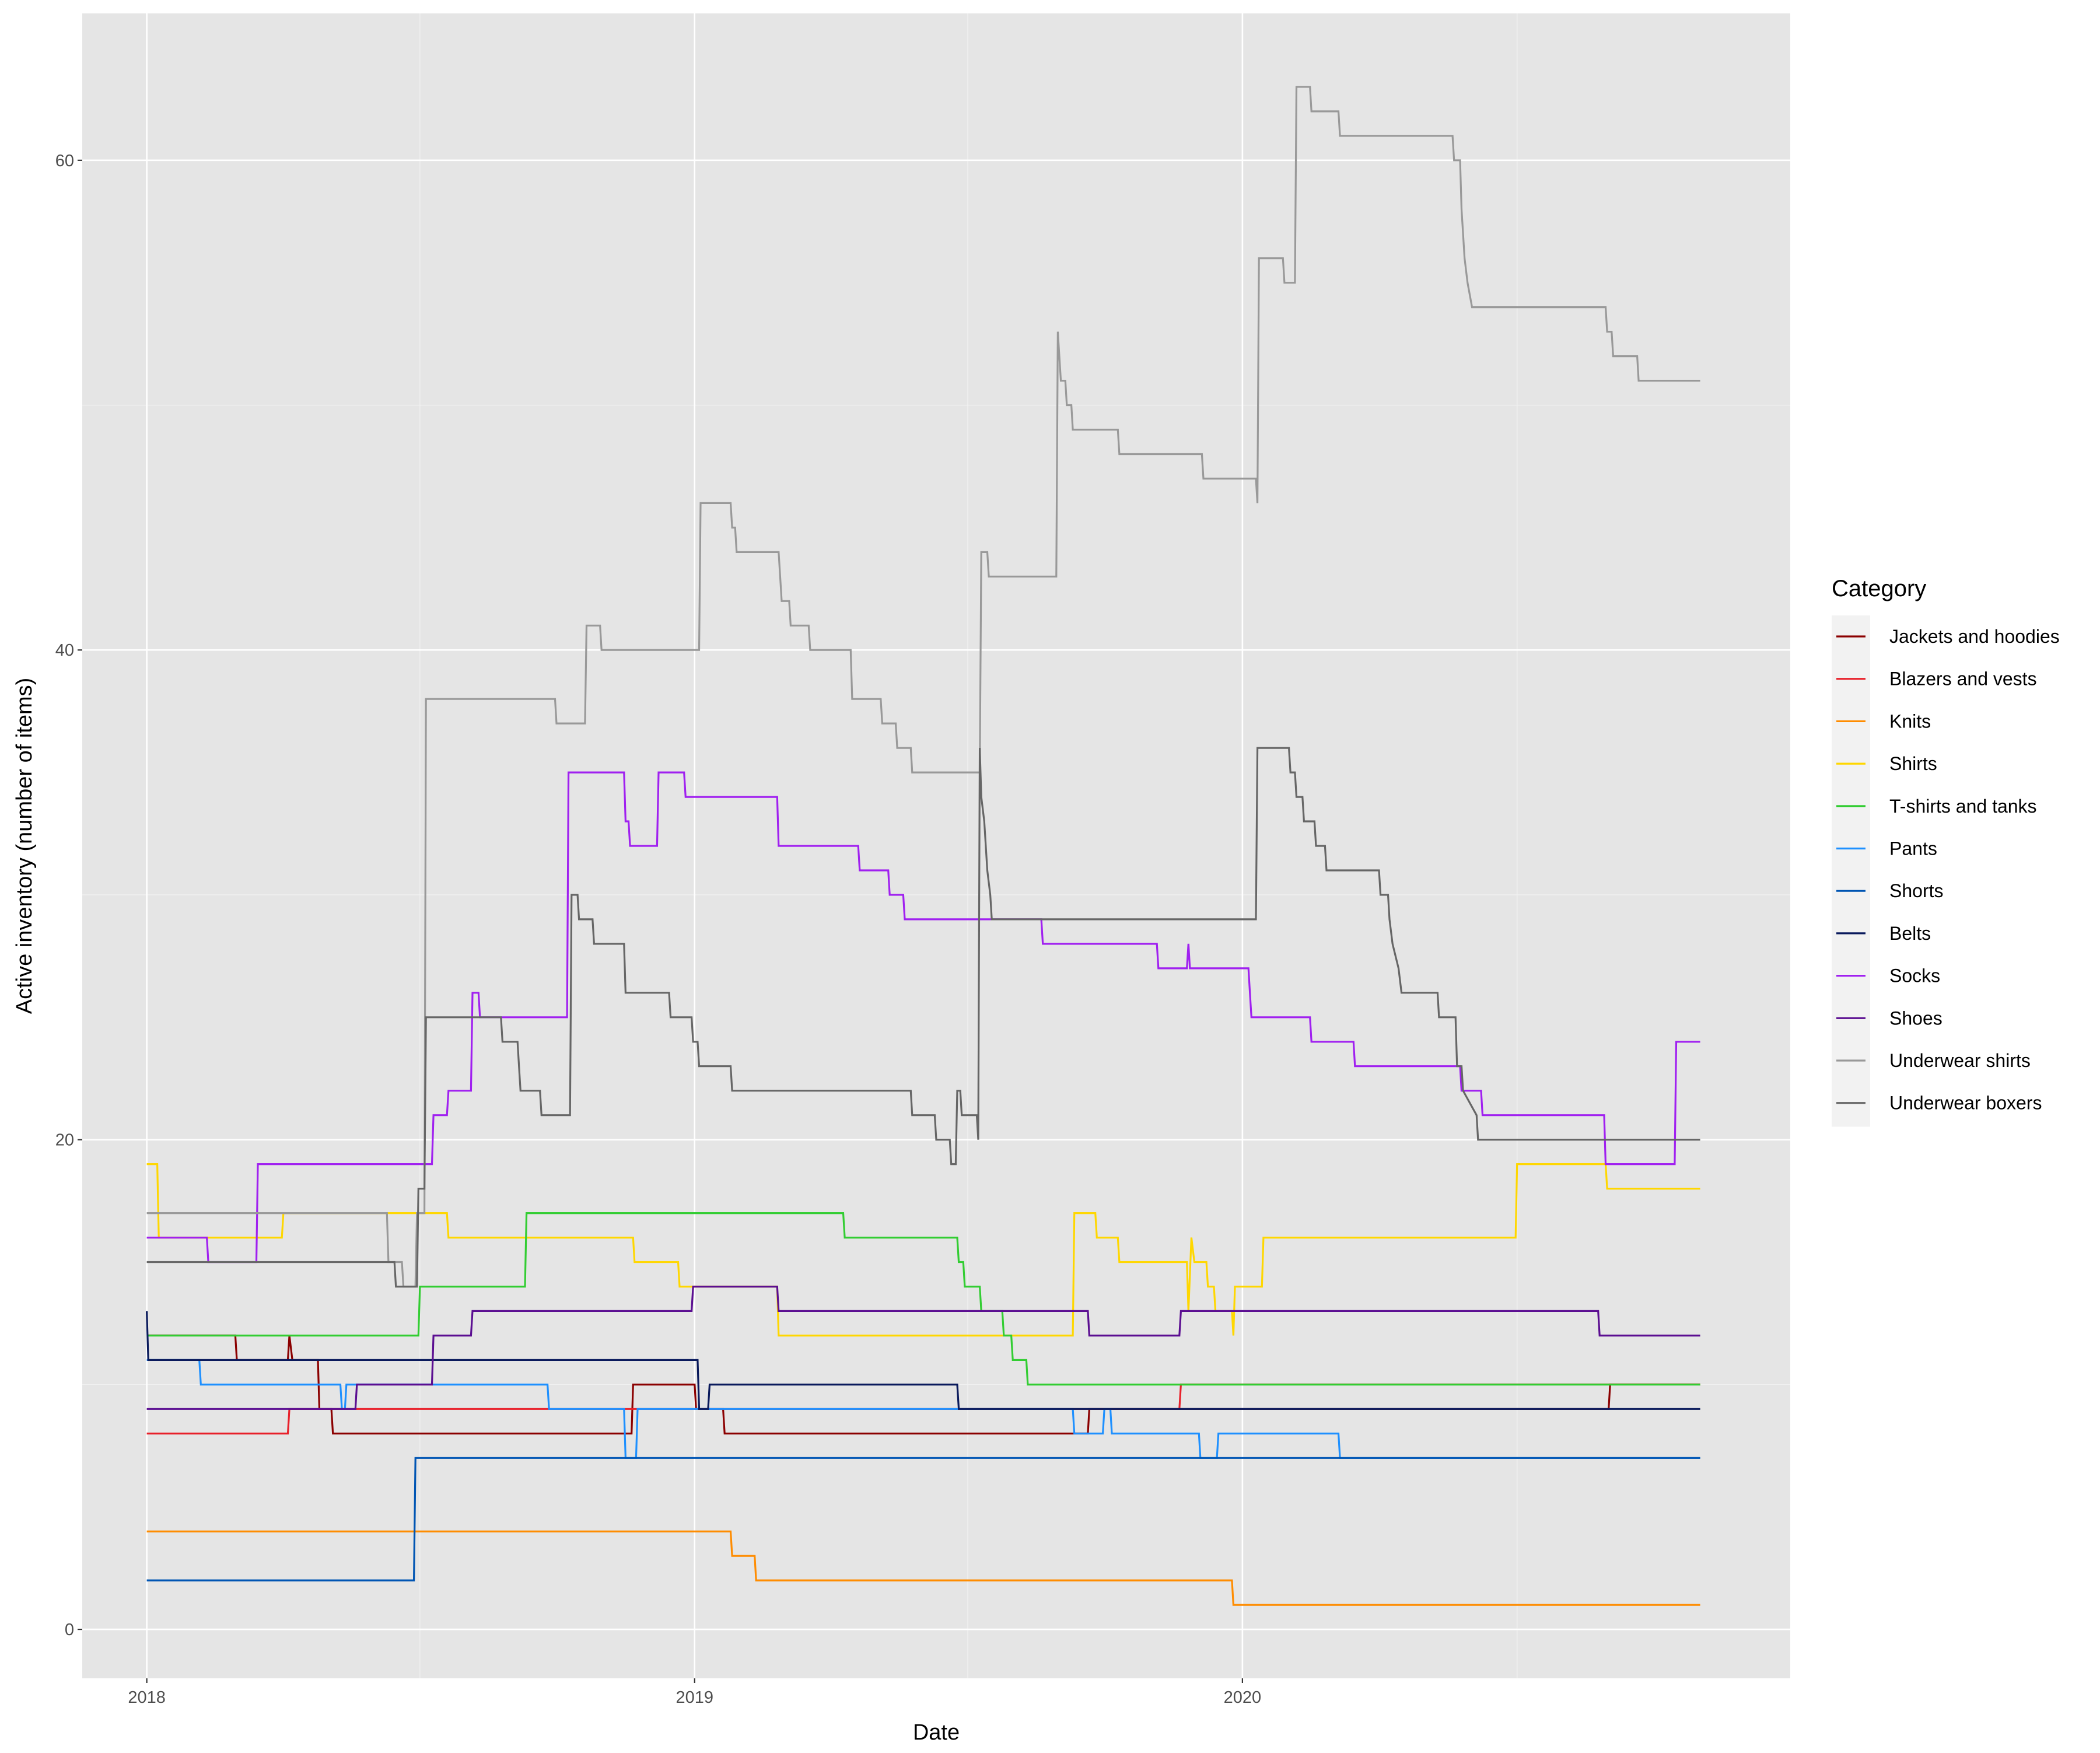 This screenshot has height=1753, width=2100. I want to click on legend-label-shirts: Shirts, so click(1913, 763).